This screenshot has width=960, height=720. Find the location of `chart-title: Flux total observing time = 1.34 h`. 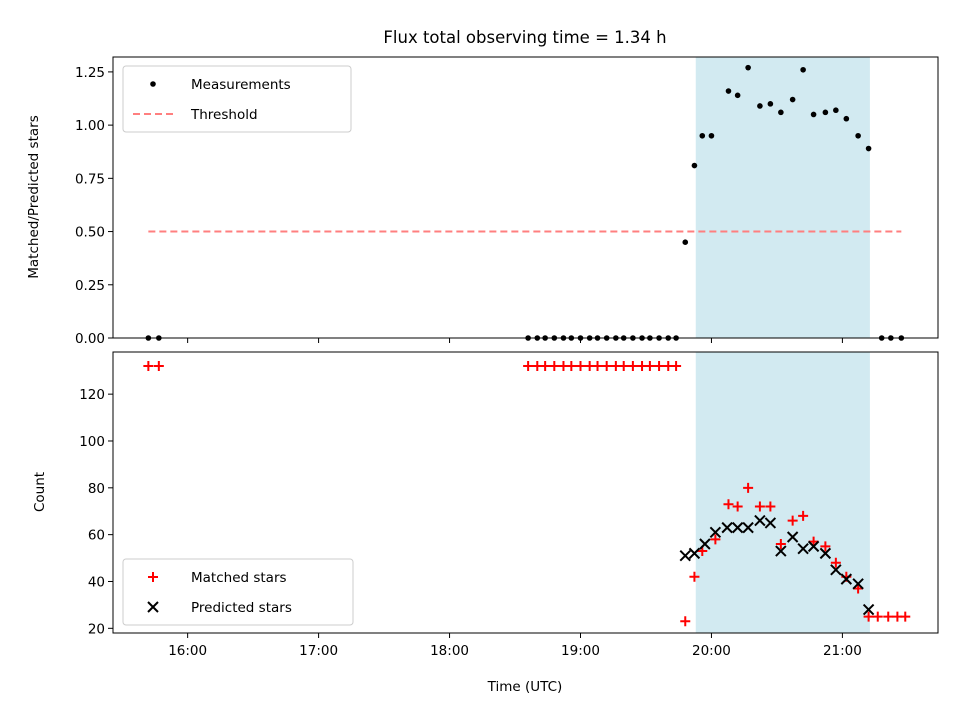

chart-title: Flux total observing time = 1.34 h is located at coordinates (524, 37).